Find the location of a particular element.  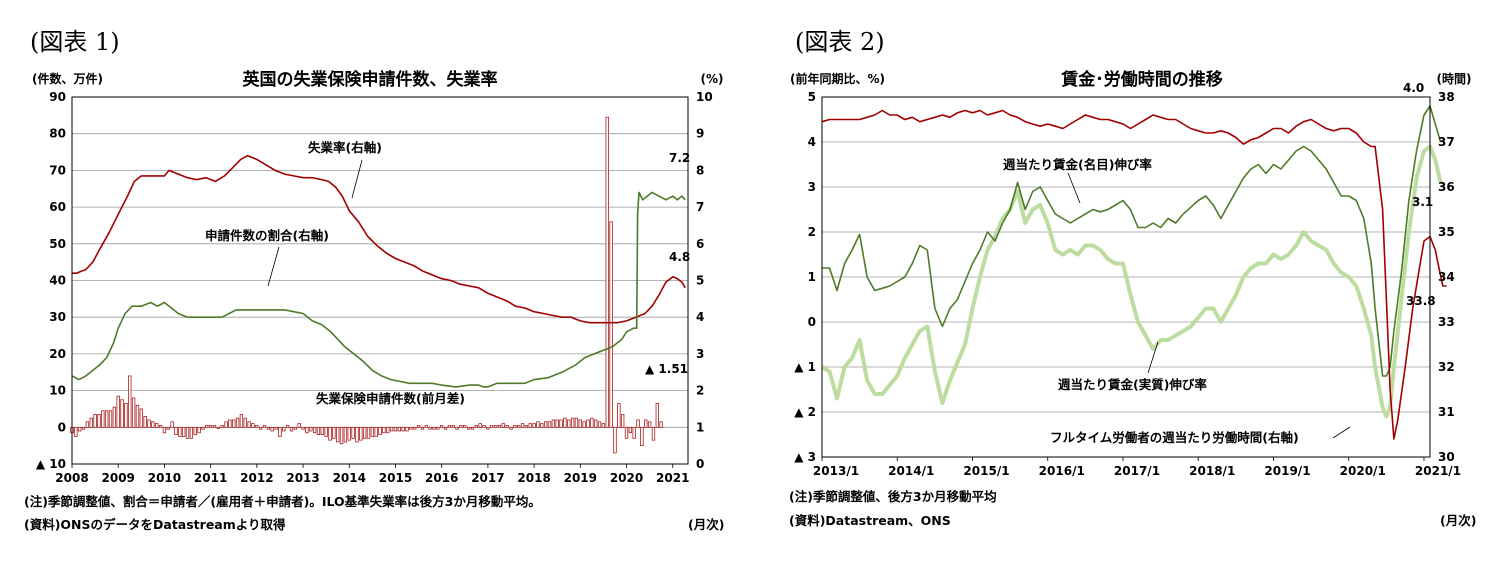

chart2-right-tick: 35 is located at coordinates (1446, 232).